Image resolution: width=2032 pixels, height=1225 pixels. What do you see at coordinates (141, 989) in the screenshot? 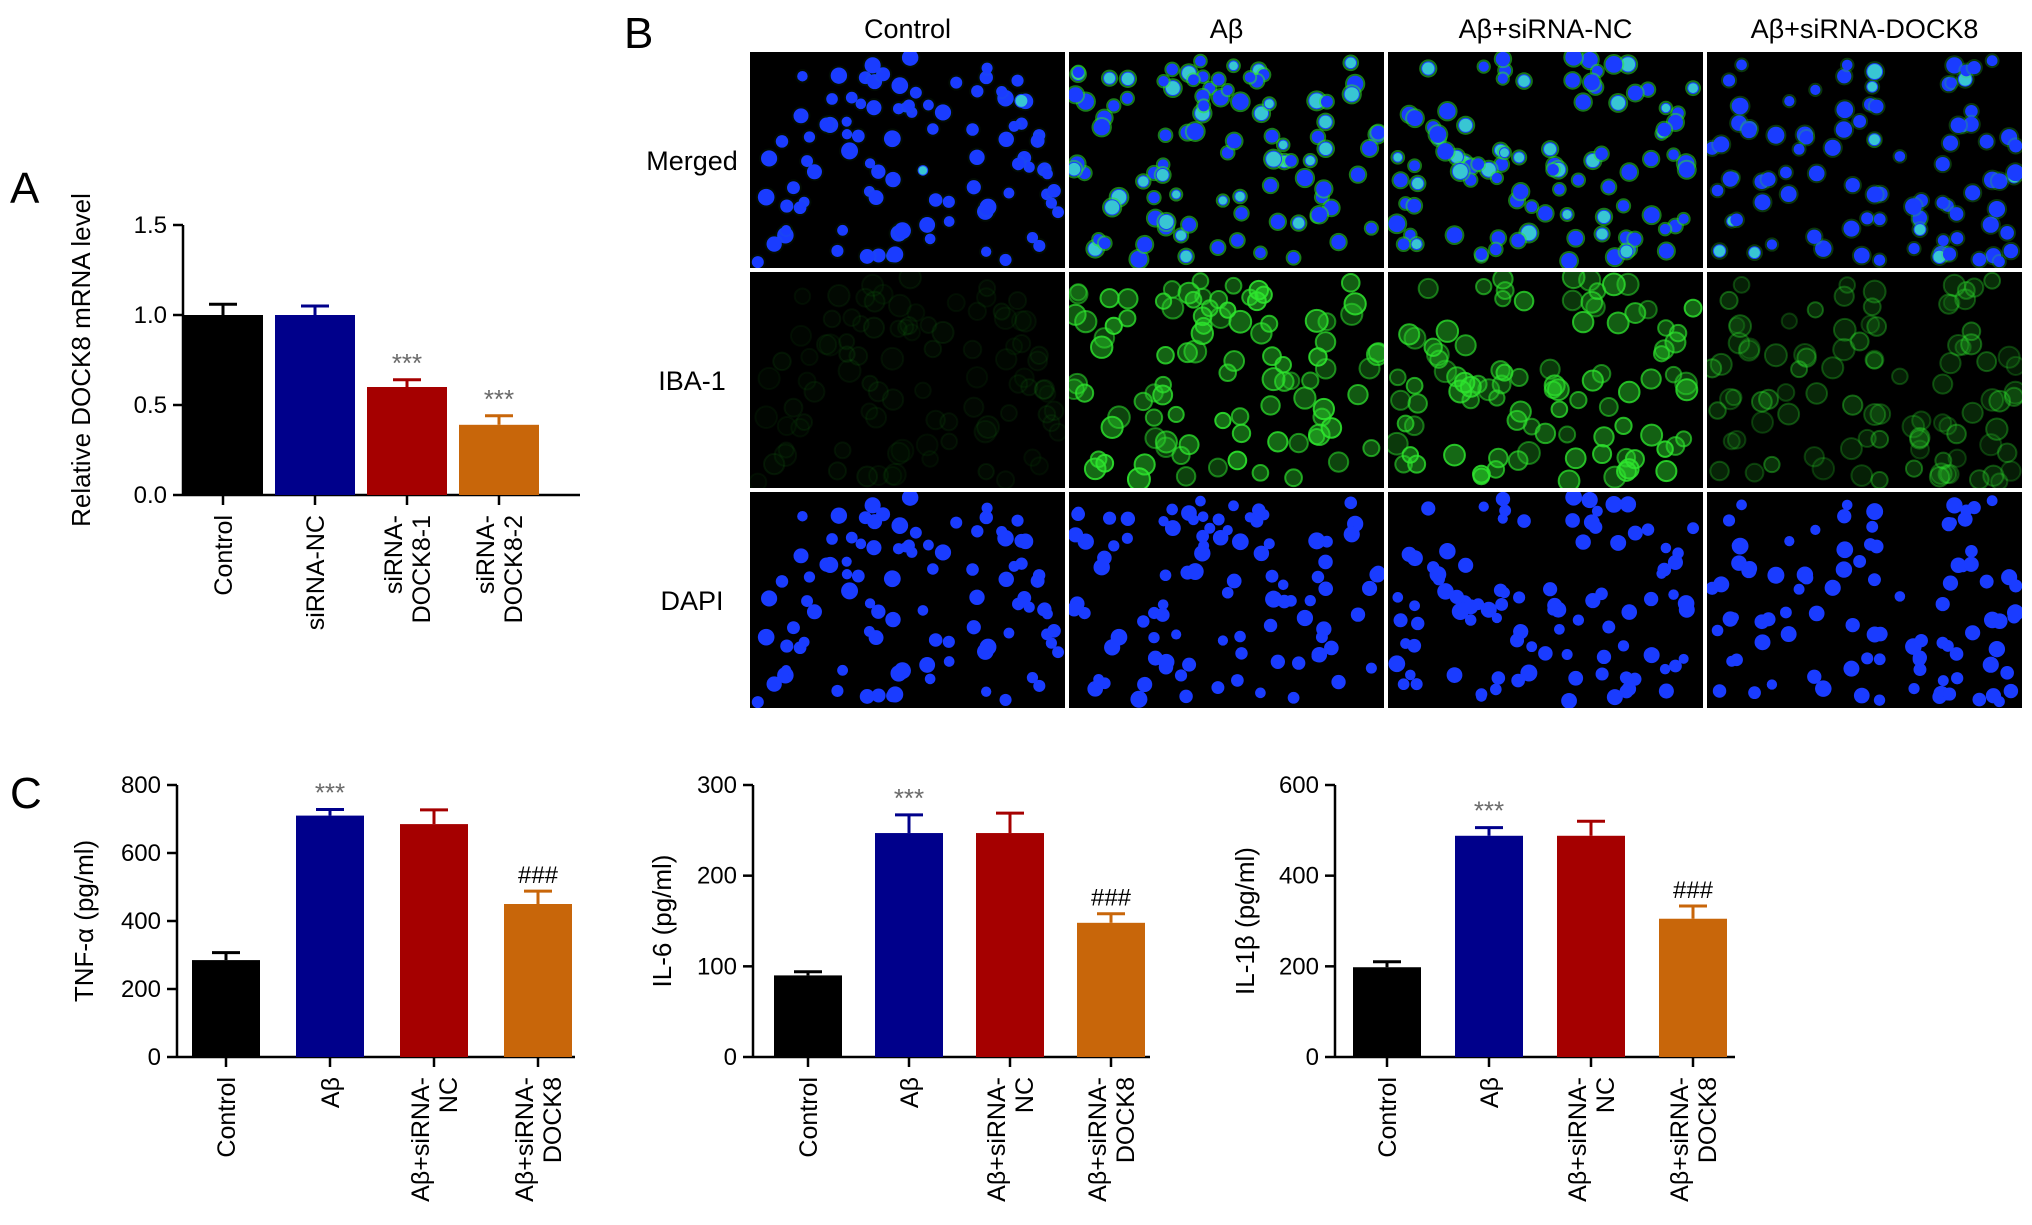
I see `y-tick-label: 200` at bounding box center [141, 989].